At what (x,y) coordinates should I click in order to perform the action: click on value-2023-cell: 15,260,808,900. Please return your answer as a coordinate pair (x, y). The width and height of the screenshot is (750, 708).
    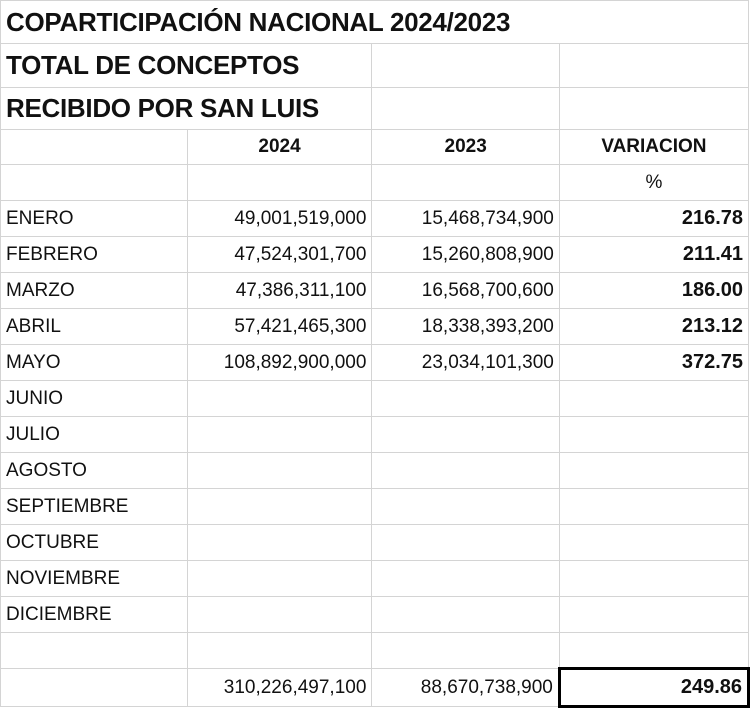
    Looking at the image, I should click on (465, 254).